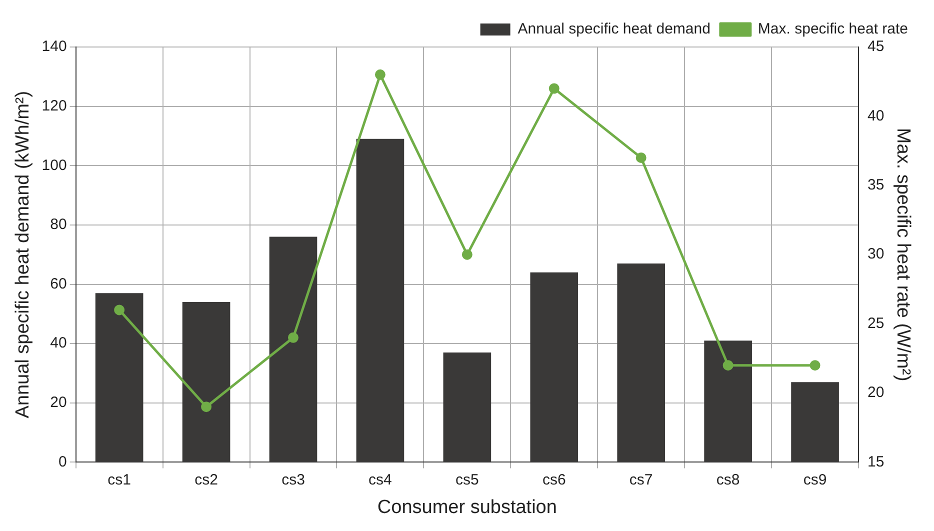  What do you see at coordinates (876, 461) in the screenshot?
I see `y2-tick-label: 15` at bounding box center [876, 461].